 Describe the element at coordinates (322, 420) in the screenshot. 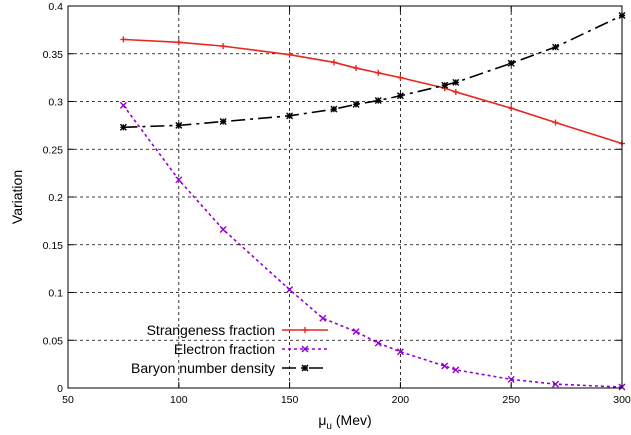

I see `x-axis-label-main: μ` at that location.